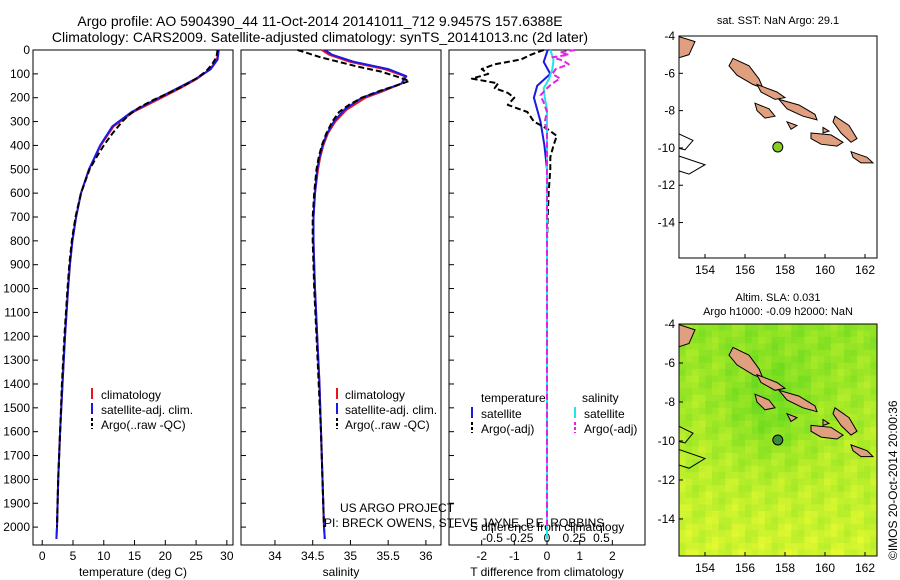  Describe the element at coordinates (687, 336) in the screenshot. I see `sla-coast-land` at that location.